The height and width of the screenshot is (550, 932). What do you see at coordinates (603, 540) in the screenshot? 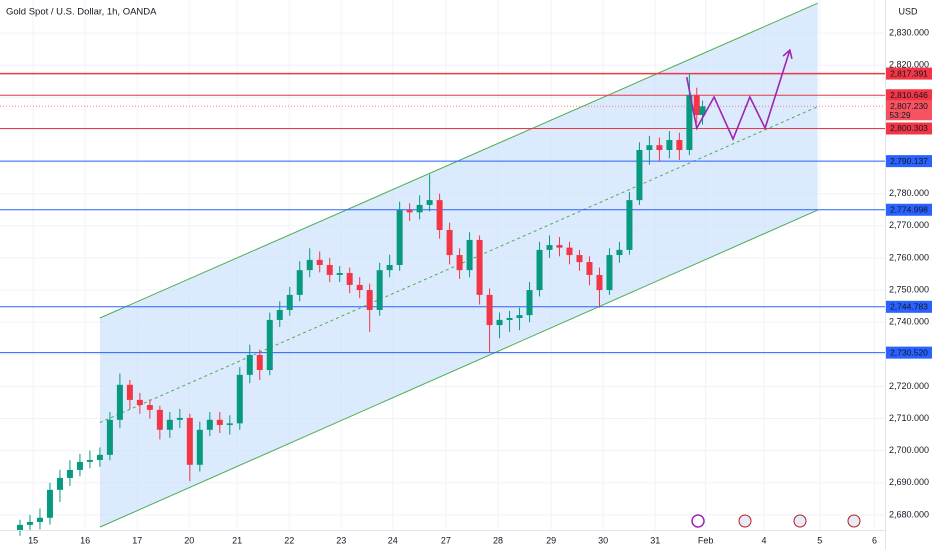
I see `x-tick-label: 30` at bounding box center [603, 540].